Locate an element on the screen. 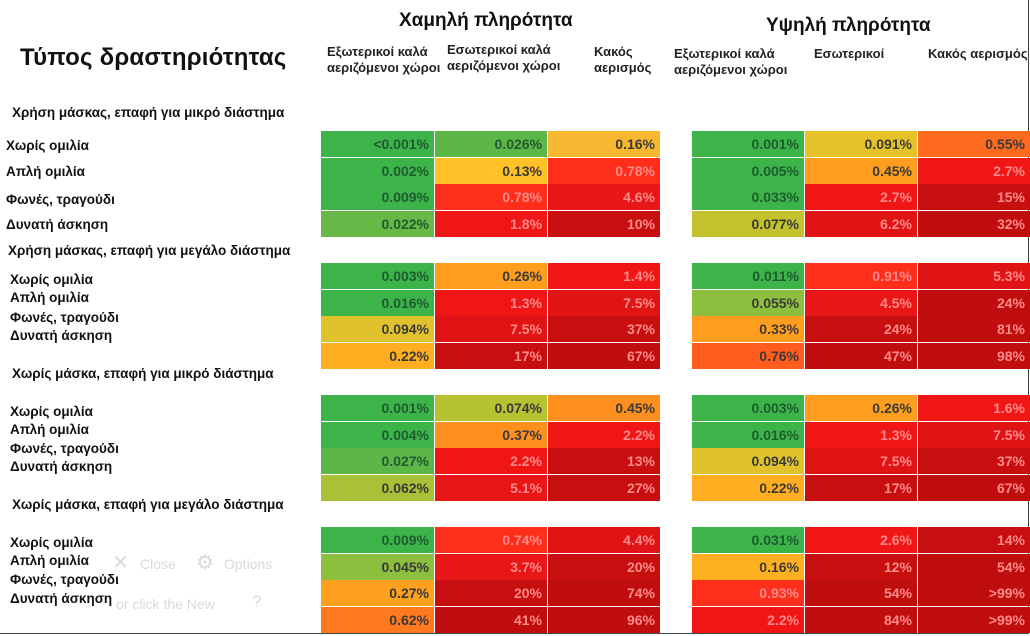 This screenshot has height=636, width=1030. col-header-high-poor: Κακός αερισμός is located at coordinates (978, 53).